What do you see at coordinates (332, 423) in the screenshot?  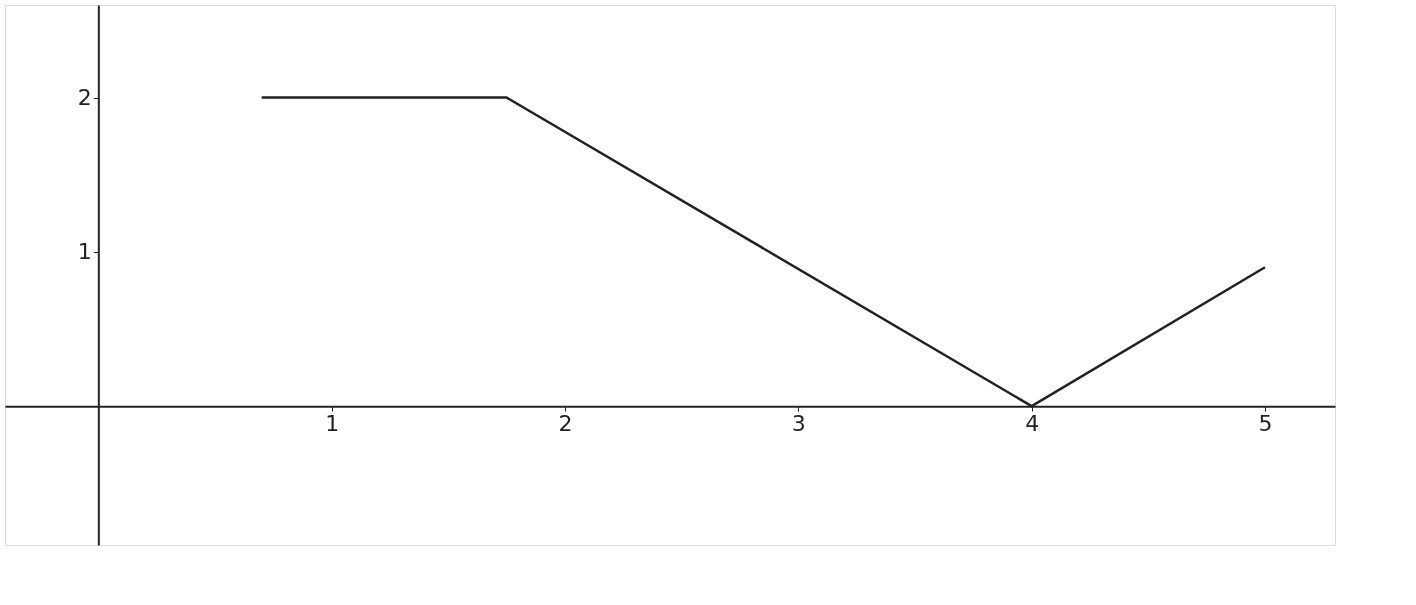 I see `x-tick-label: 1` at bounding box center [332, 423].